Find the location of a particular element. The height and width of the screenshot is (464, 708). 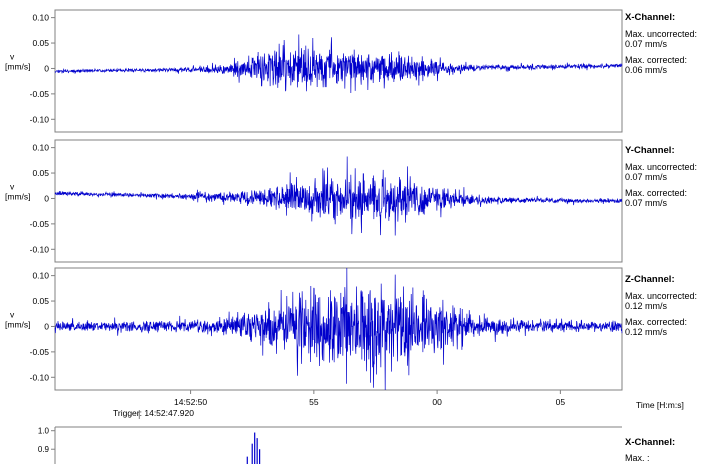

lower-x-channel-info: X-Channel: Max. : is located at coordinates (650, 450).